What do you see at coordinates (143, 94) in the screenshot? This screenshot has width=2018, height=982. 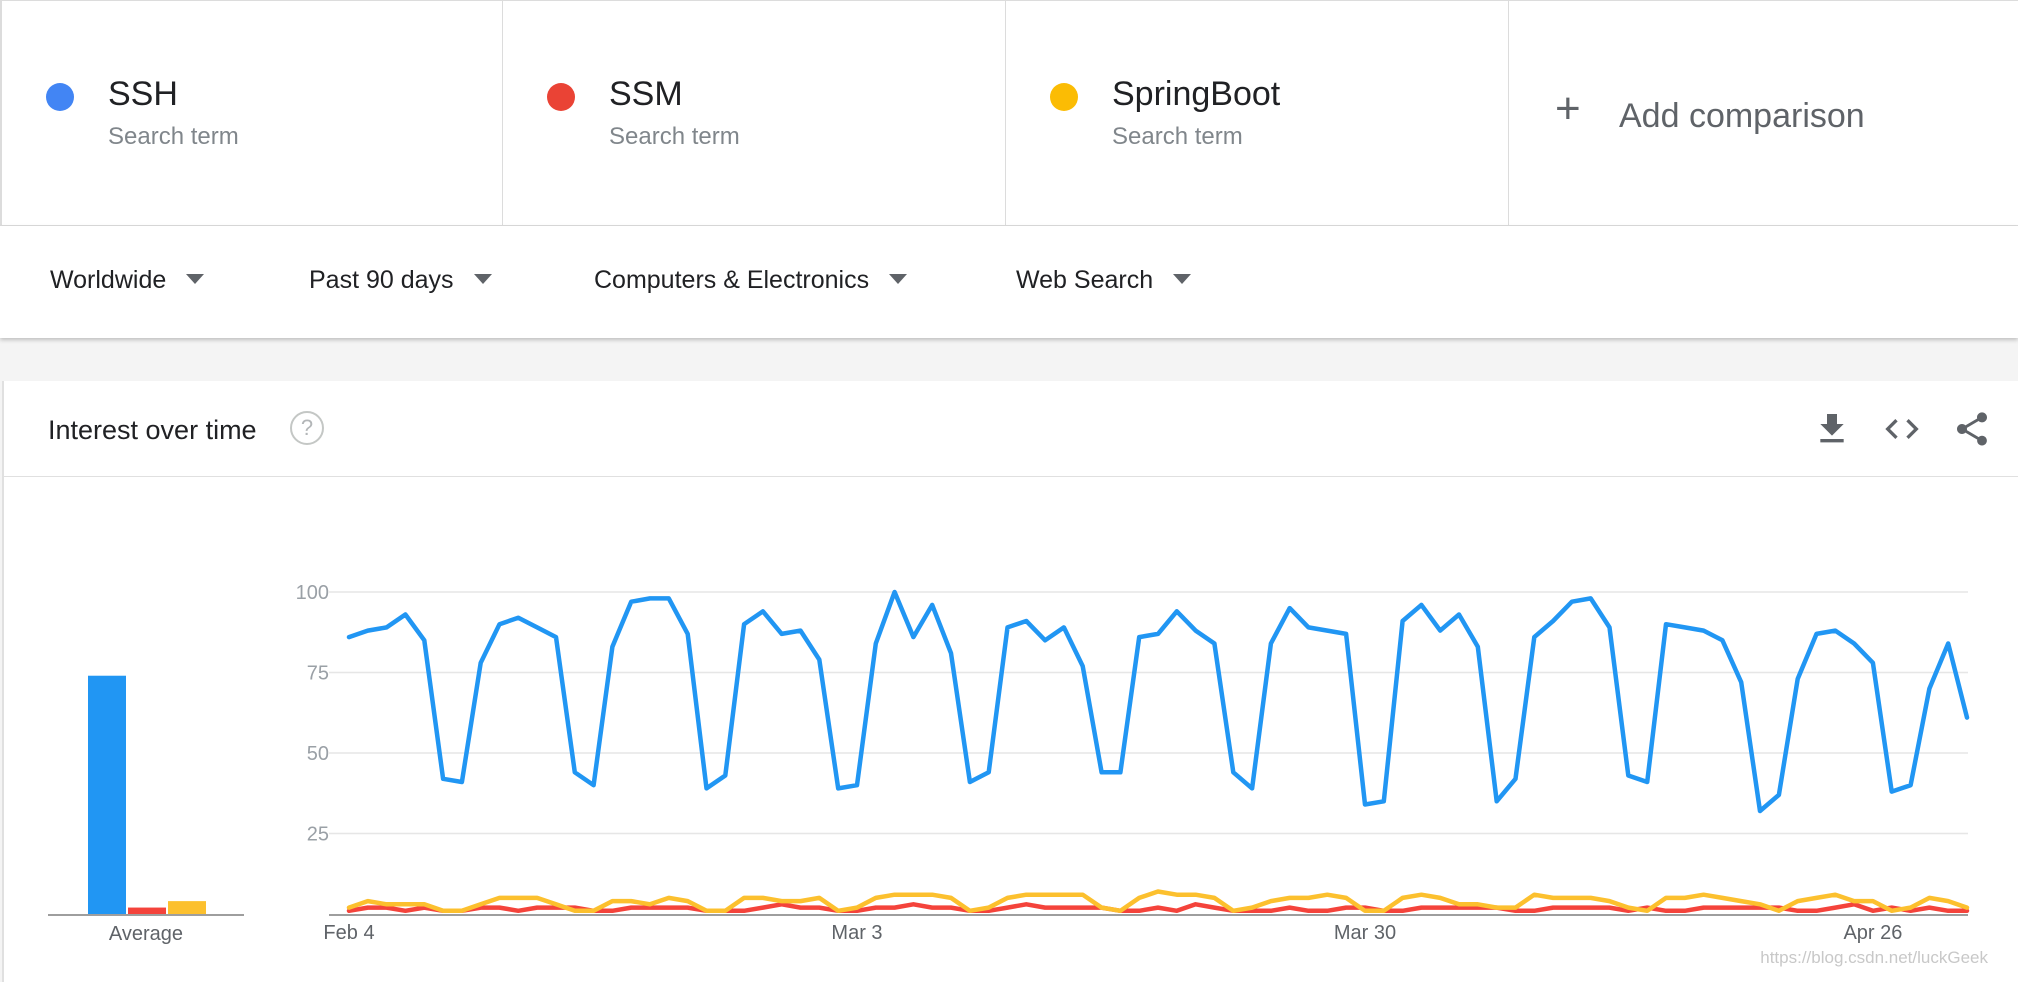 I see `term-name: SSH` at bounding box center [143, 94].